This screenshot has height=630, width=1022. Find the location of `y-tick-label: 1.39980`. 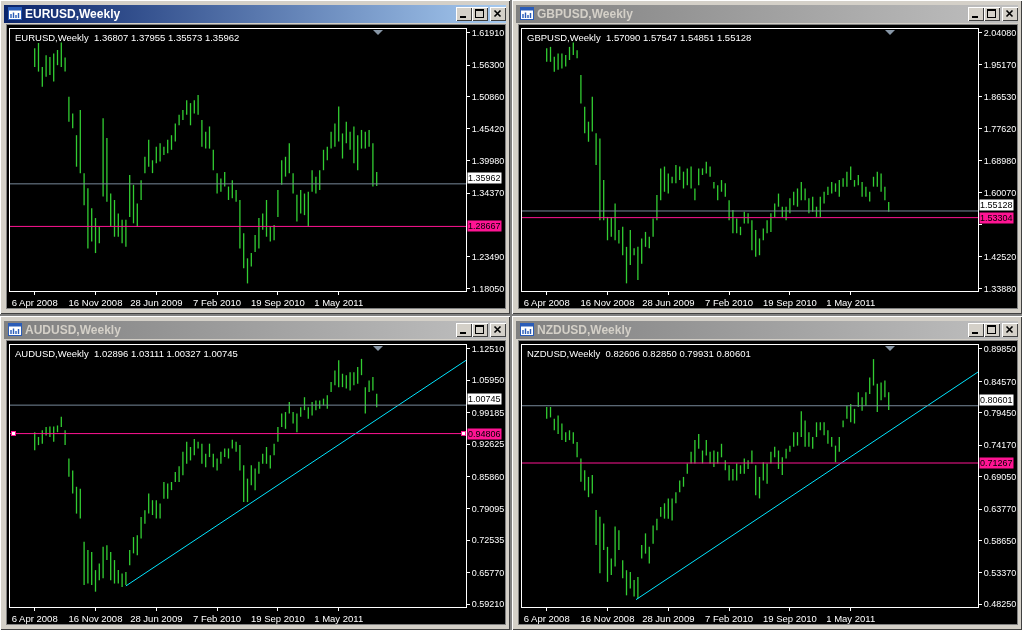

y-tick-label: 1.39980 is located at coordinates (488, 160).